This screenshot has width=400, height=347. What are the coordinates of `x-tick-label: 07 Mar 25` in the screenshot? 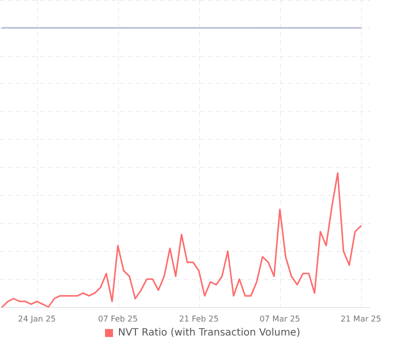 It's located at (280, 319).